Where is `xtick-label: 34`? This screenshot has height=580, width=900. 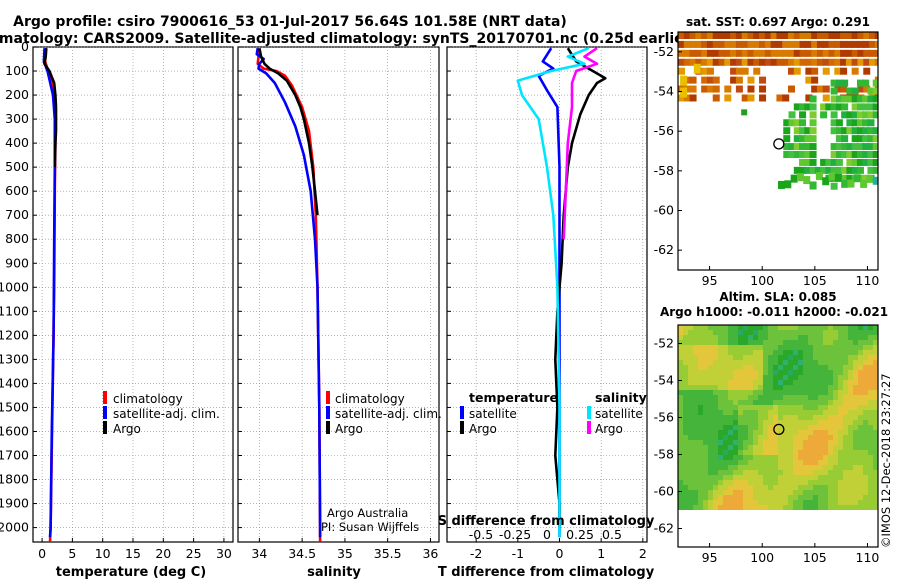 xtick-label: 34 is located at coordinates (259, 553).